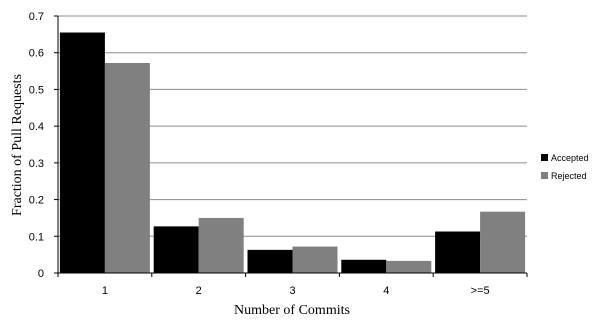 The width and height of the screenshot is (595, 320). What do you see at coordinates (36, 90) in the screenshot?
I see `y-tick-label: 0.5` at bounding box center [36, 90].